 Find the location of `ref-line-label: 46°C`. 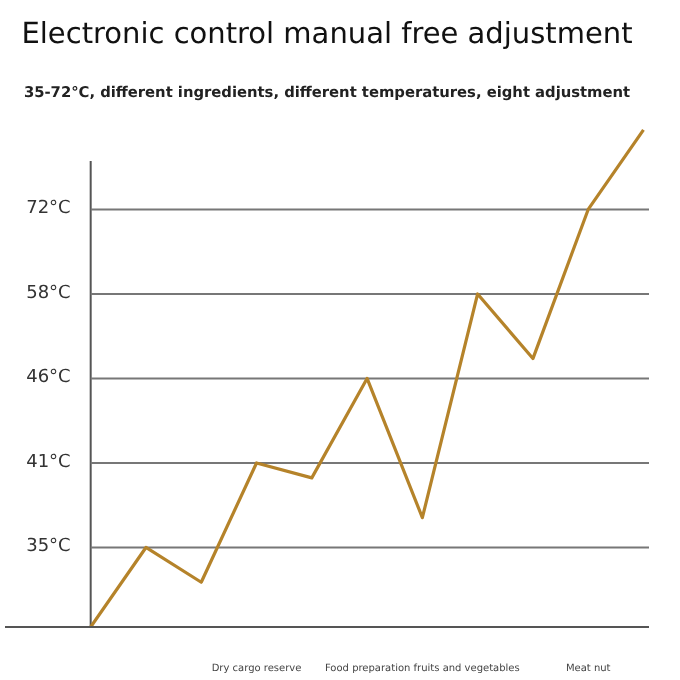

ref-line-label: 46°C is located at coordinates (48, 378).